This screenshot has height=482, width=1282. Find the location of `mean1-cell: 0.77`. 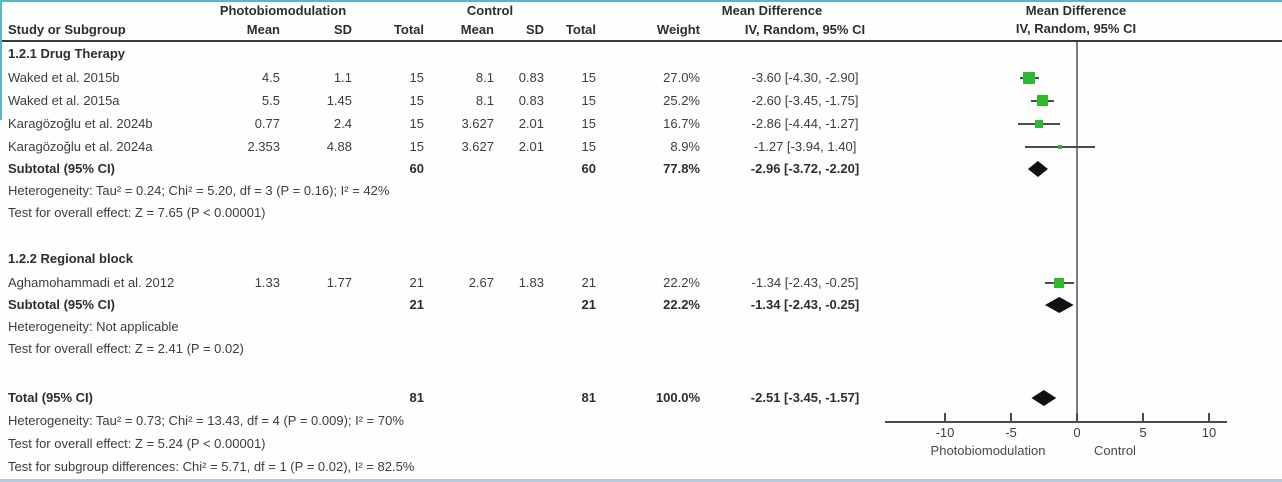

mean1-cell: 0.77 is located at coordinates (267, 123).